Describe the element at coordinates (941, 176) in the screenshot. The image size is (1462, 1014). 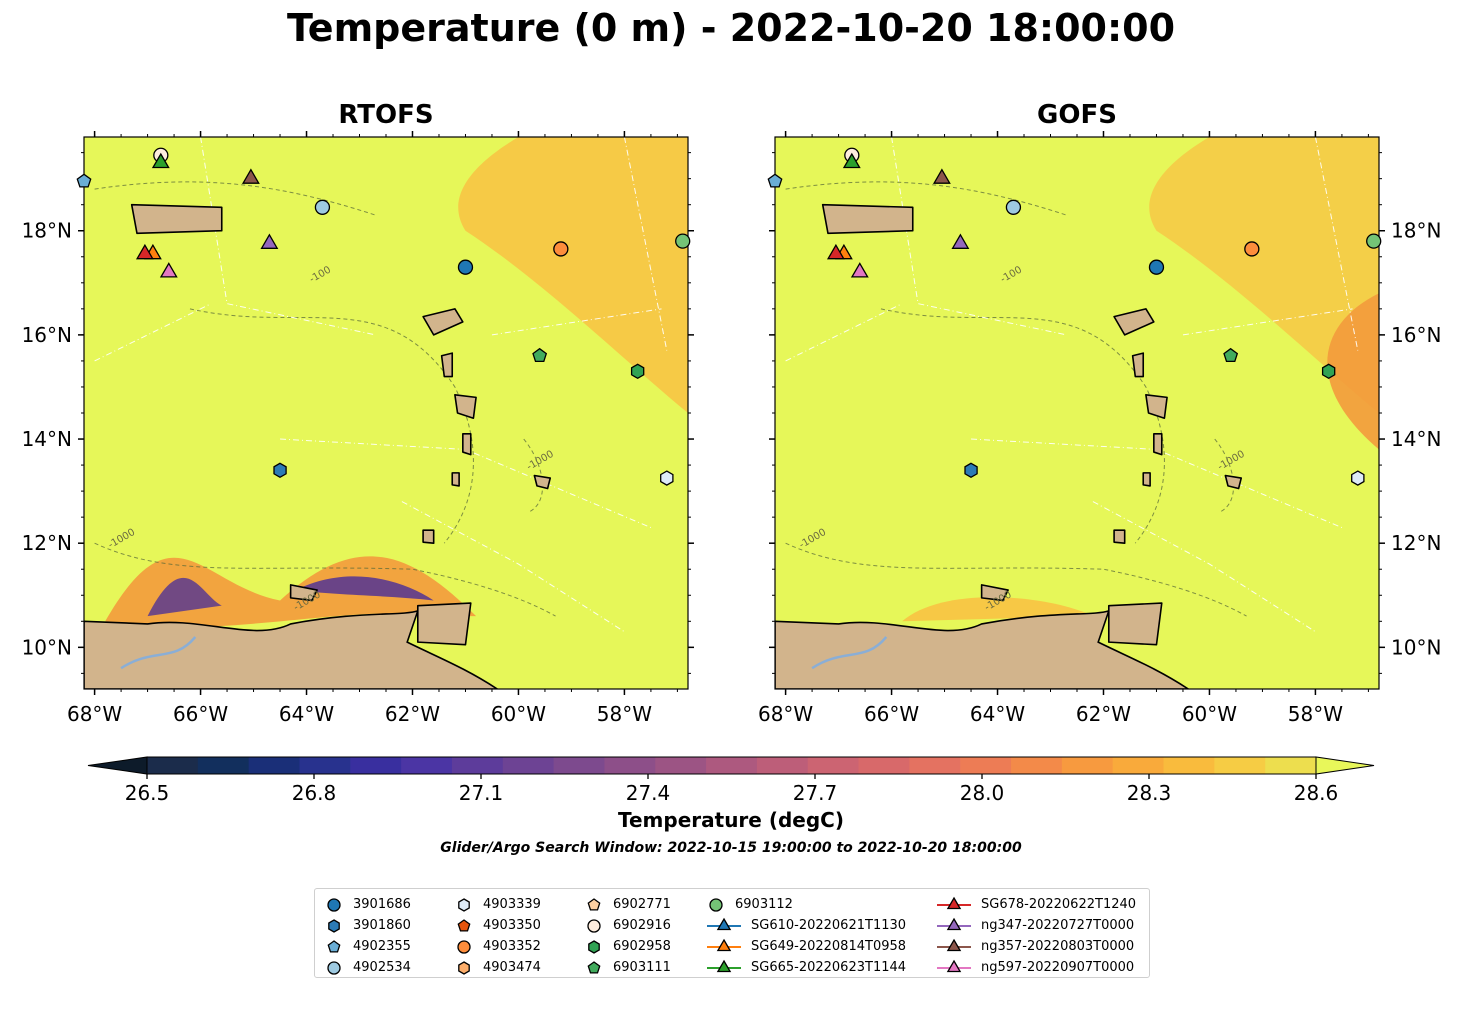
I see `gofs-platform-marker-ng357-20220803T0000` at that location.